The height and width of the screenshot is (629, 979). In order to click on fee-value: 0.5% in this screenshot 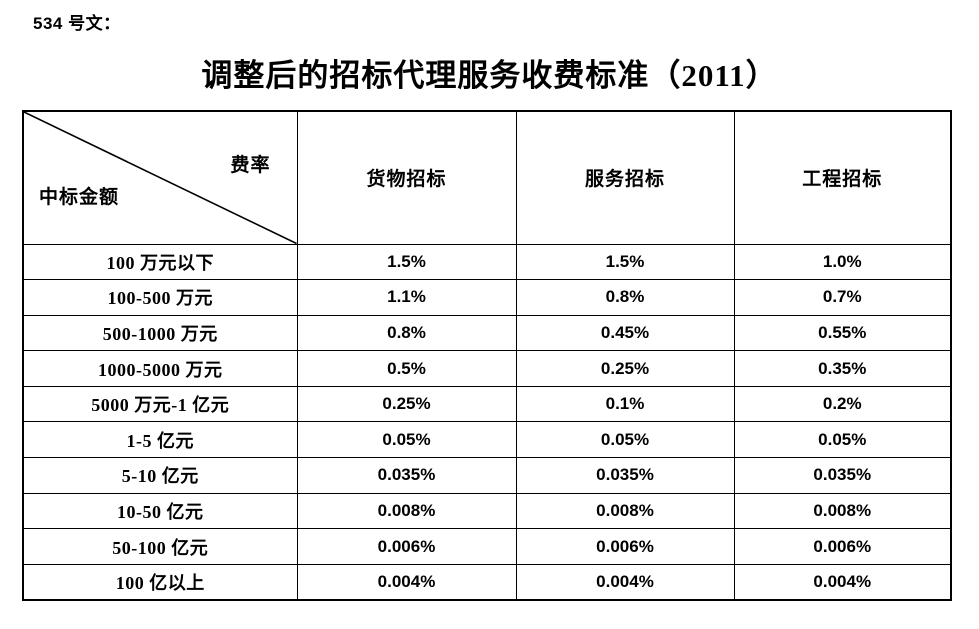, I will do `click(406, 368)`.